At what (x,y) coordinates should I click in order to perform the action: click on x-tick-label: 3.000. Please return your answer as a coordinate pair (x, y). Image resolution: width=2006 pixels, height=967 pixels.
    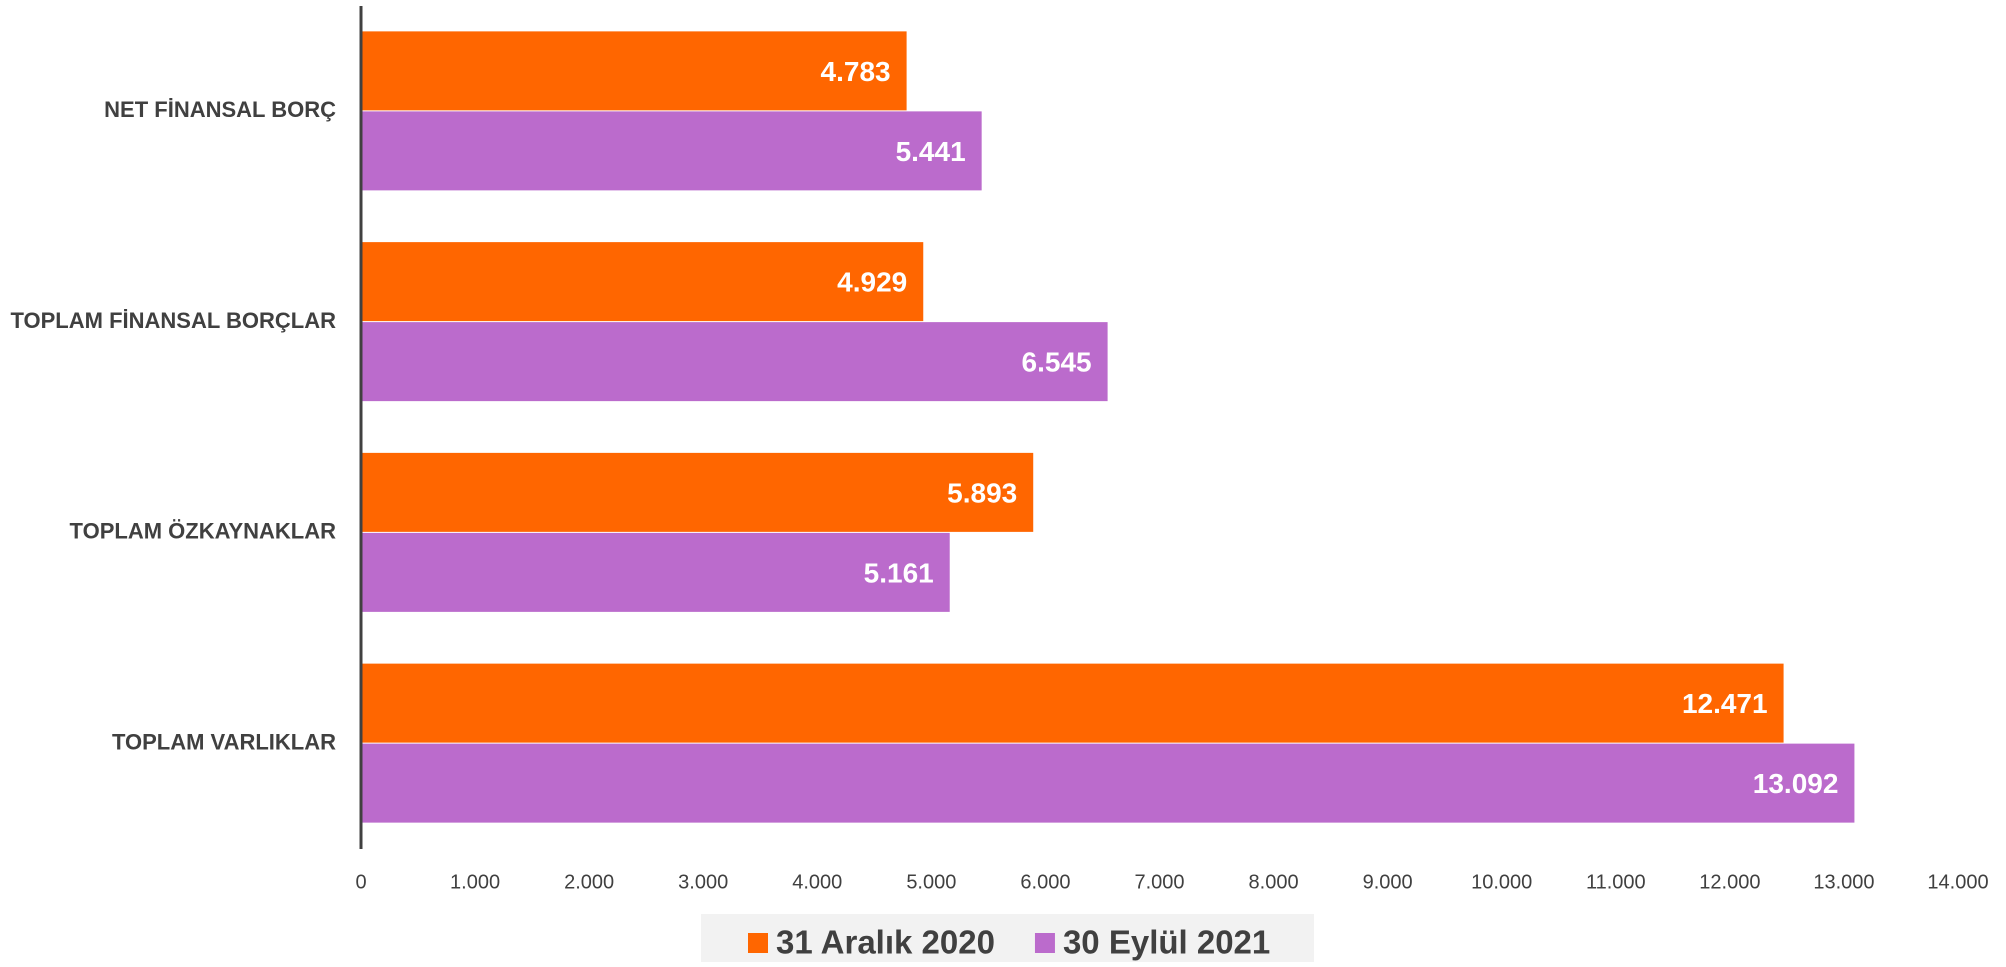
    Looking at the image, I should click on (703, 882).